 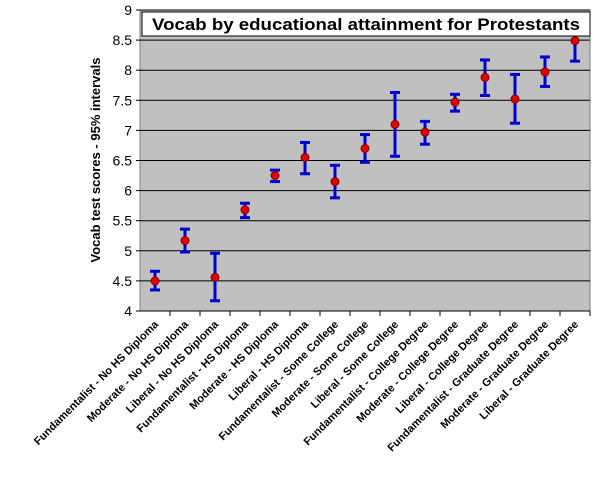 What do you see at coordinates (123, 281) in the screenshot?
I see `y-tick-label: 4.5` at bounding box center [123, 281].